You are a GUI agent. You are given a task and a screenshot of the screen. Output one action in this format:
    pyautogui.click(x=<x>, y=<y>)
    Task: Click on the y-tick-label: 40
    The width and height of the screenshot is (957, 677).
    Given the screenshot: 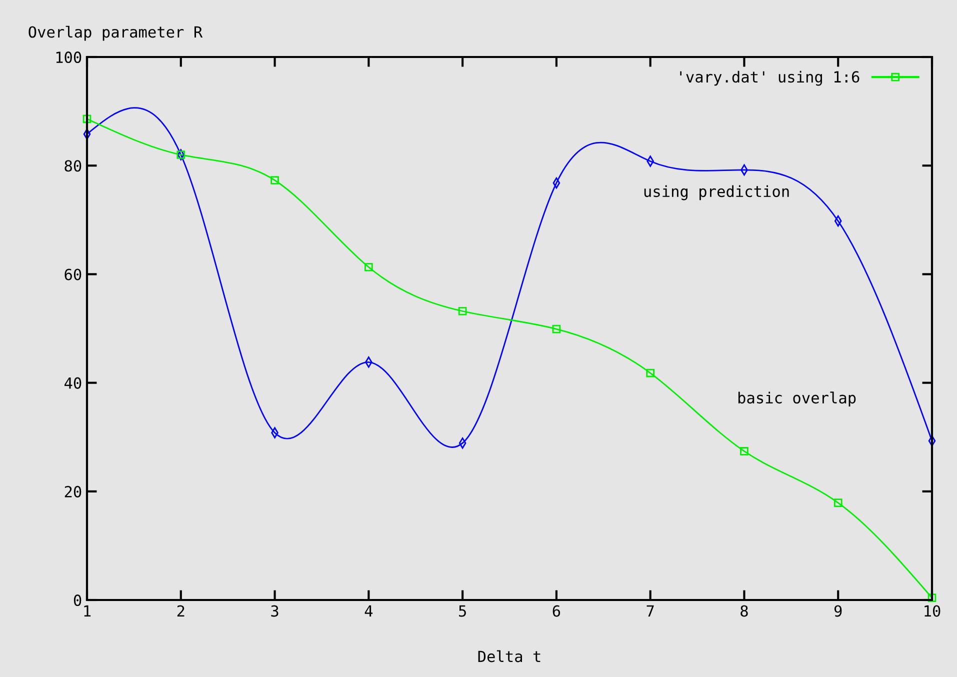 What is the action you would take?
    pyautogui.click(x=73, y=383)
    